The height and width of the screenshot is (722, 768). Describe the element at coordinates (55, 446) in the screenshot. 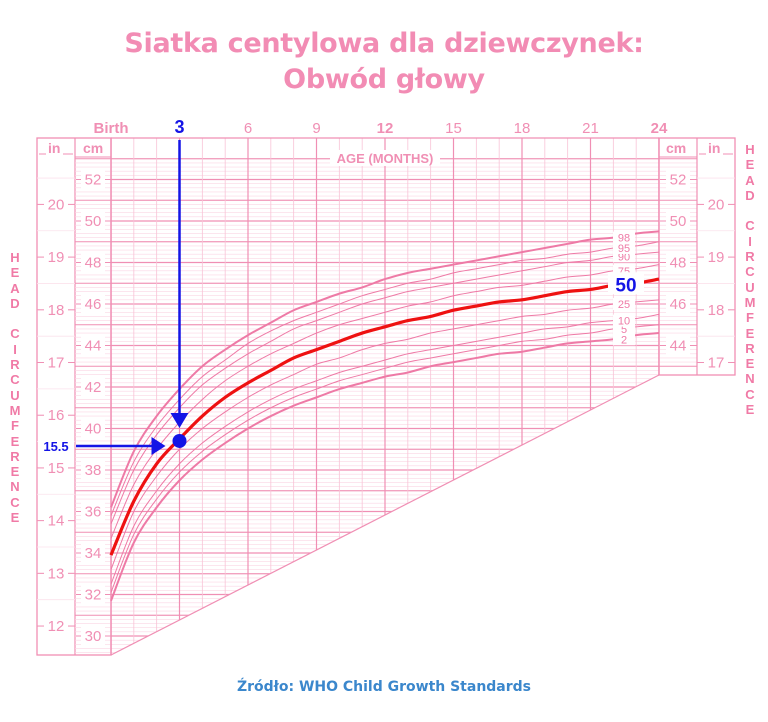

I see `value-marker-label: 15.5` at that location.